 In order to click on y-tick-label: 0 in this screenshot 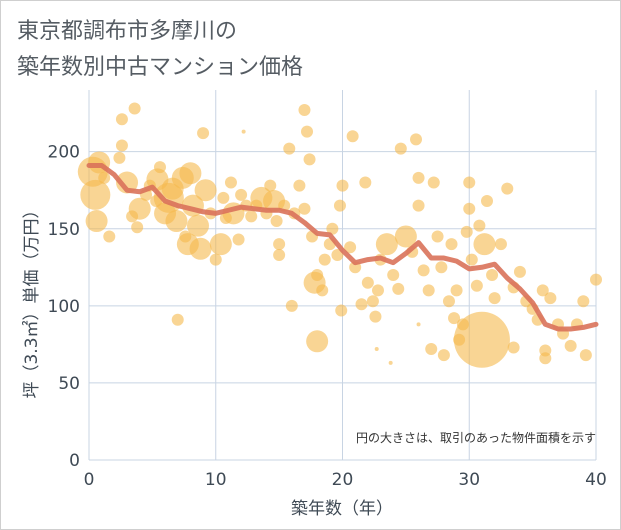, I will do `click(74, 461)`.